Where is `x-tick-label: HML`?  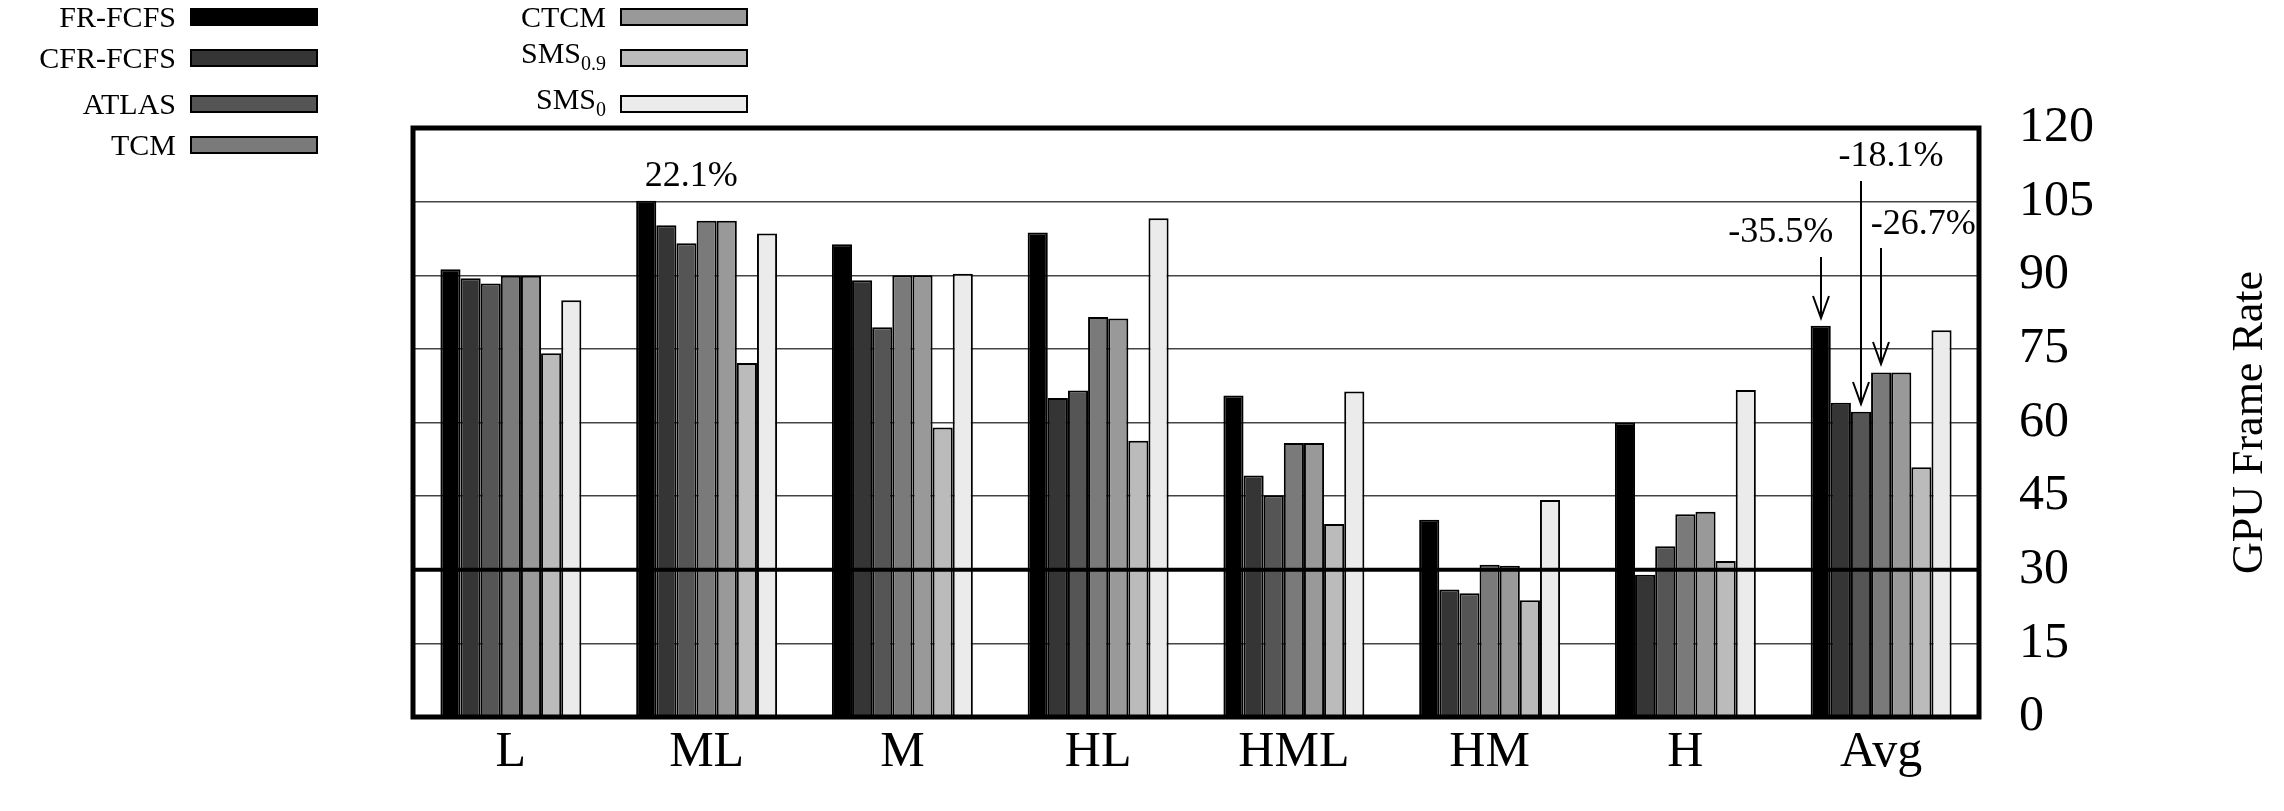 x-tick-label: HML is located at coordinates (1294, 749).